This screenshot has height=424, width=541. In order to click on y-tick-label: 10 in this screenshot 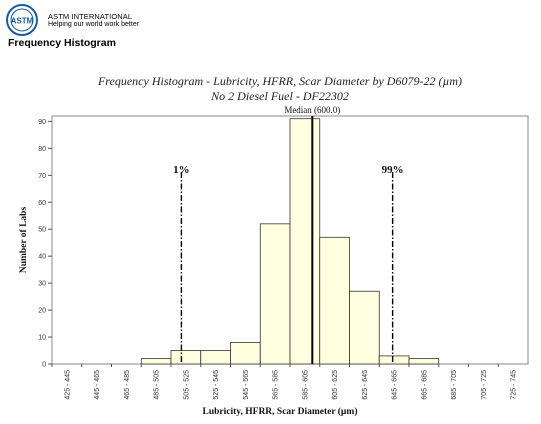, I will do `click(42, 338)`.